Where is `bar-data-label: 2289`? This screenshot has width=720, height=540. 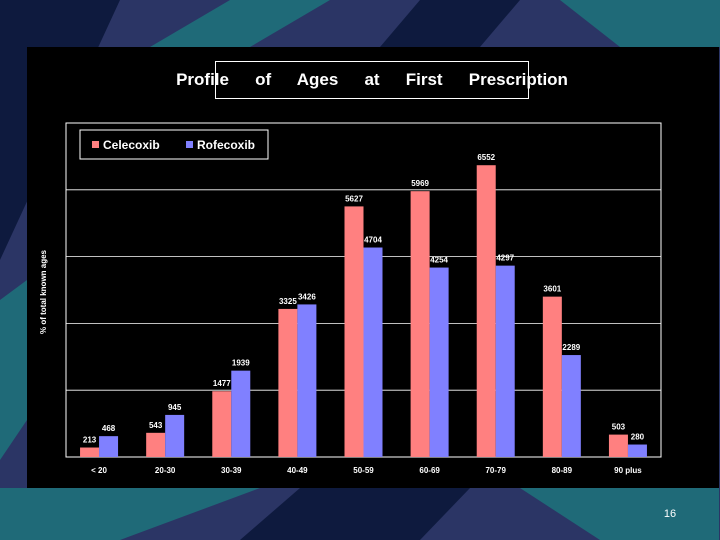 bar-data-label: 2289 is located at coordinates (571, 347).